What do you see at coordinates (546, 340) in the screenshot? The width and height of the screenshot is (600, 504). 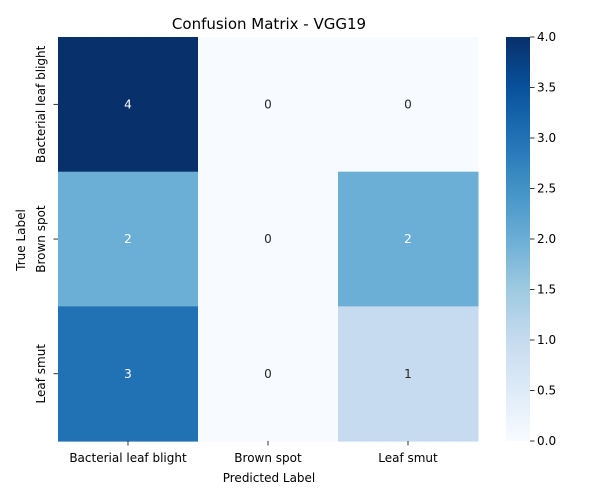 I see `colorbar-tick-label: 1.0` at bounding box center [546, 340].